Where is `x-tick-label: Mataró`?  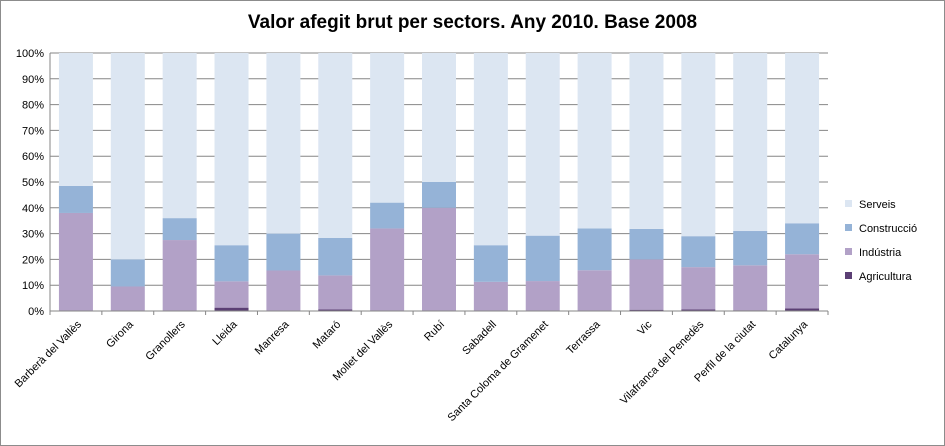
x-tick-label: Mataró is located at coordinates (327, 335).